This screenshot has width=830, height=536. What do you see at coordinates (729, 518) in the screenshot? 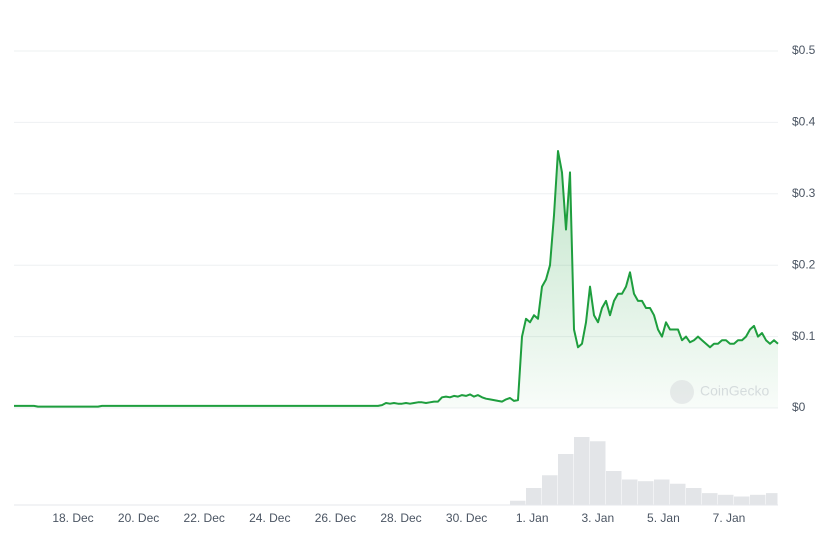
I see `x-tick-label: 7. Jan` at bounding box center [729, 518].